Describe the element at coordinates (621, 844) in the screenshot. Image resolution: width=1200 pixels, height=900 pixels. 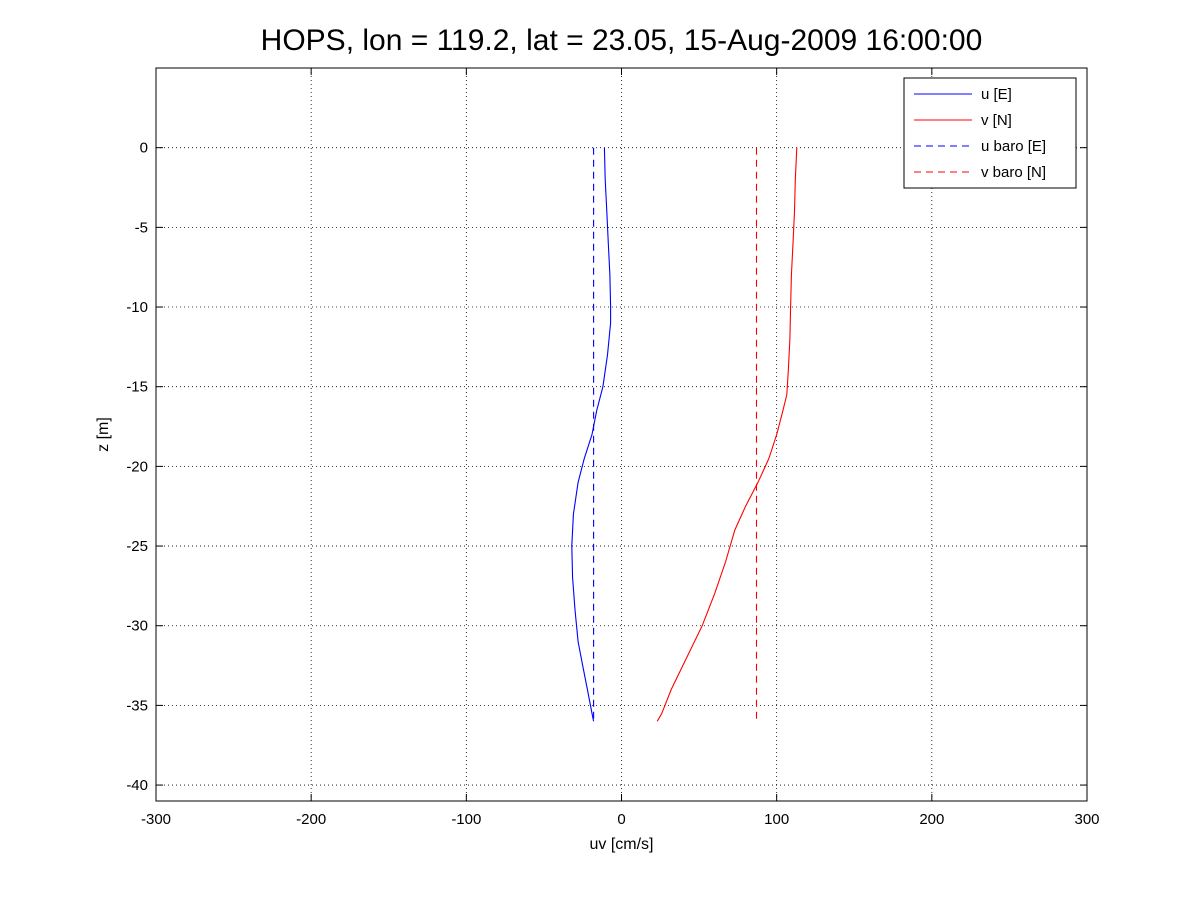
I see `x-axis-label: uv [cm/s]` at that location.